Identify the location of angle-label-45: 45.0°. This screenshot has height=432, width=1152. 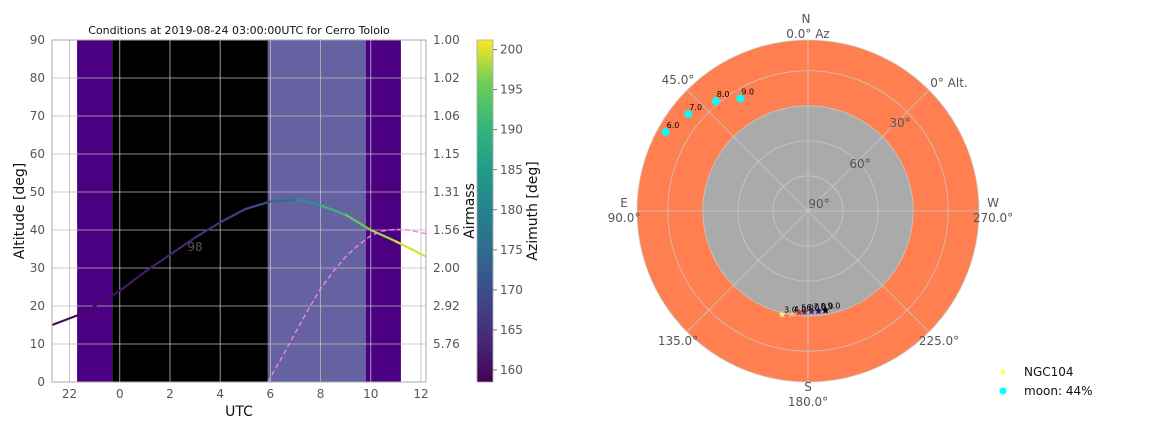
(678, 80).